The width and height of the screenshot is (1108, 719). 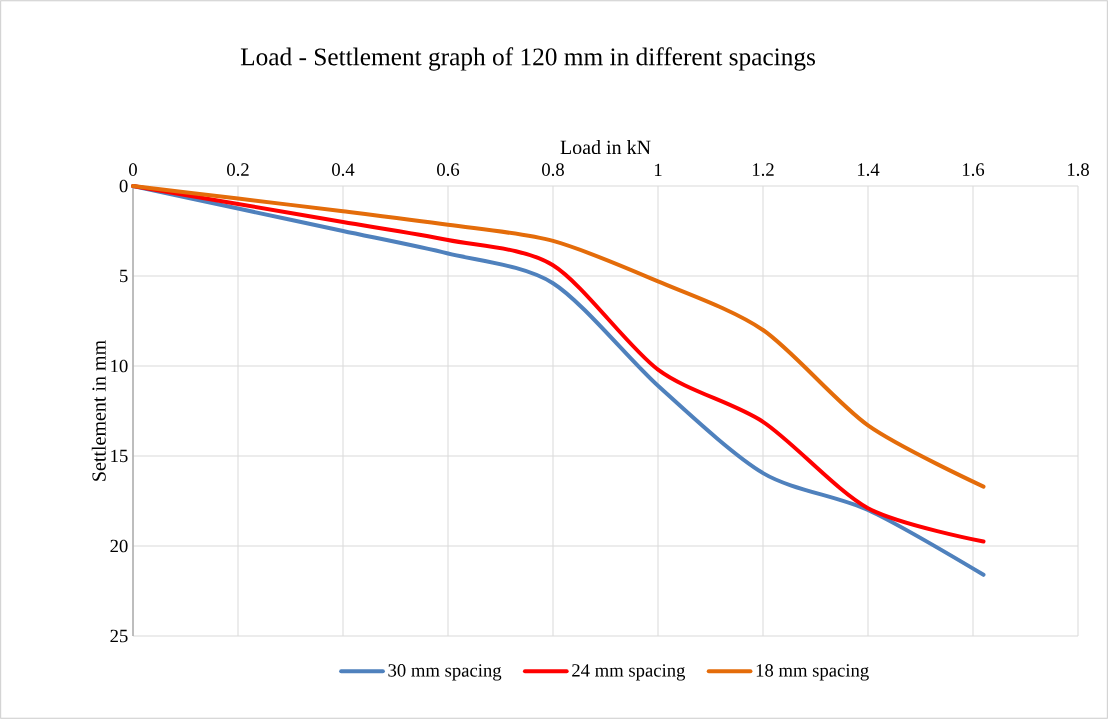 I want to click on x-tick-label: 1.2, so click(x=763, y=169).